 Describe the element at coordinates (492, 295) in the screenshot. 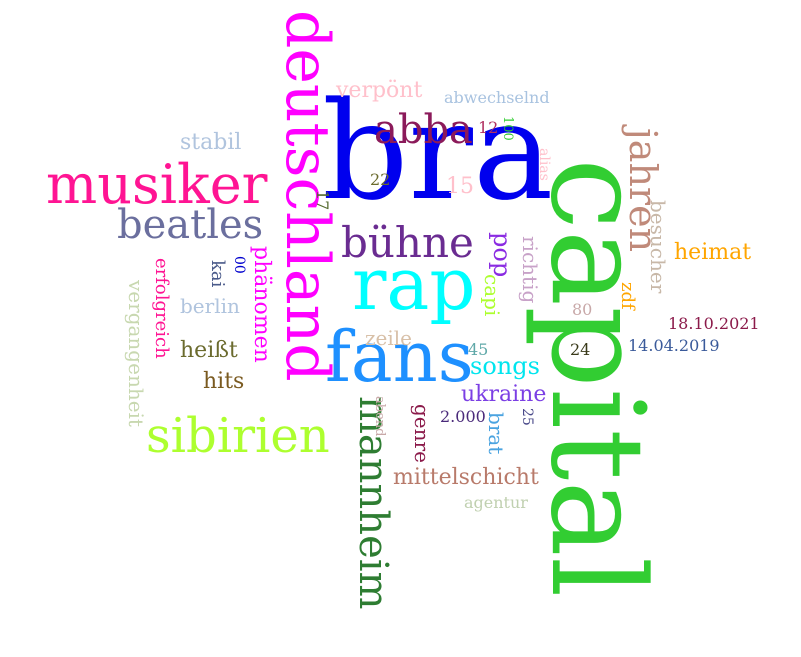

I see `word-capi: capi` at that location.